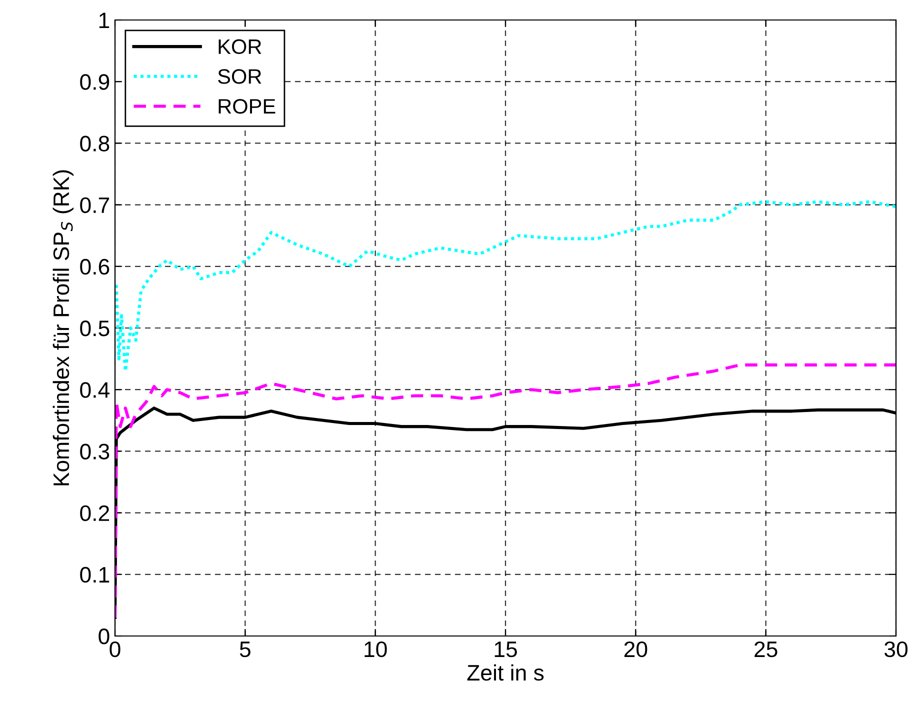 The width and height of the screenshot is (915, 710). Describe the element at coordinates (896, 649) in the screenshot. I see `x-tick-label: 30` at that location.